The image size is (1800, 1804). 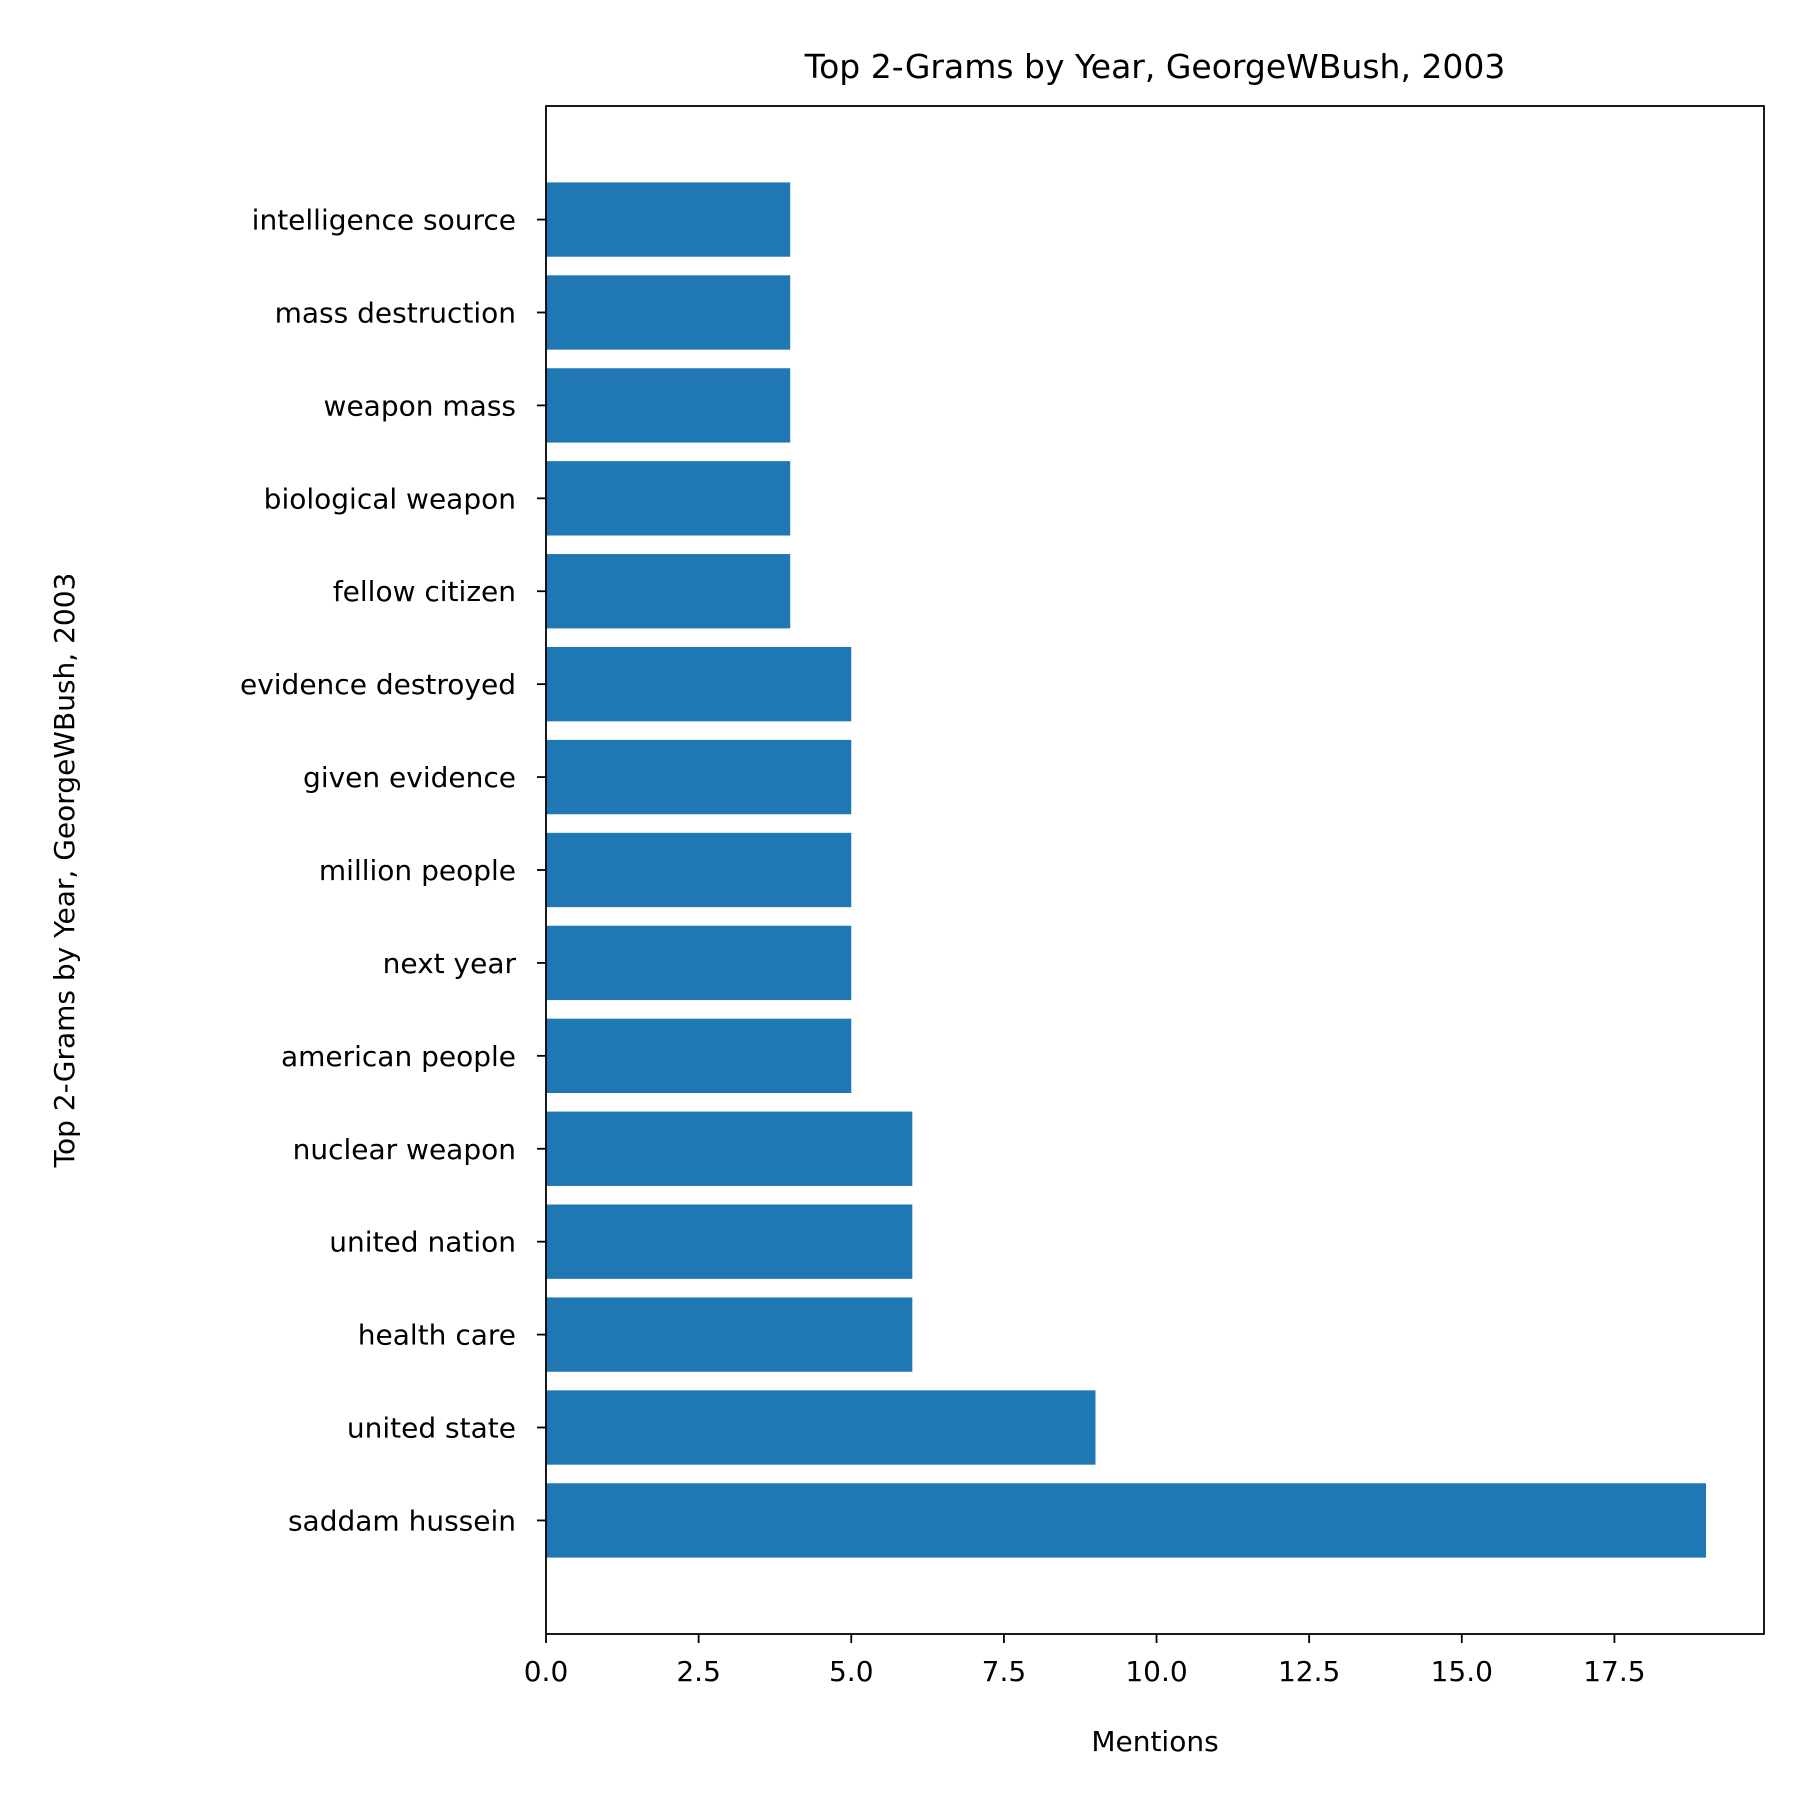 I want to click on y-tick-label: next year, so click(x=450, y=963).